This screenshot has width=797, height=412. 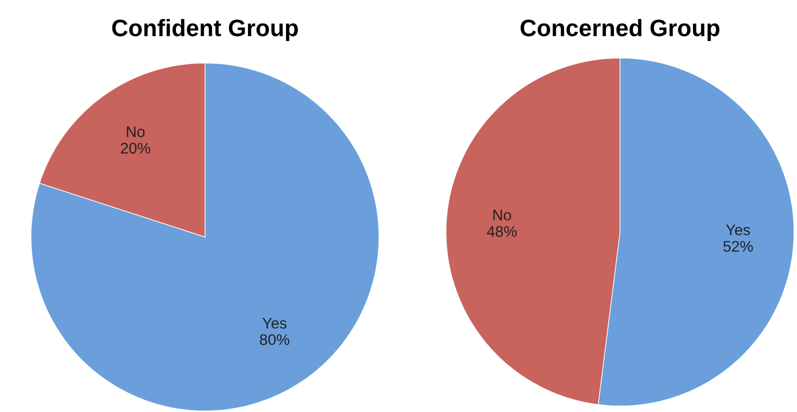 I want to click on data-label: 48%, so click(x=501, y=231).